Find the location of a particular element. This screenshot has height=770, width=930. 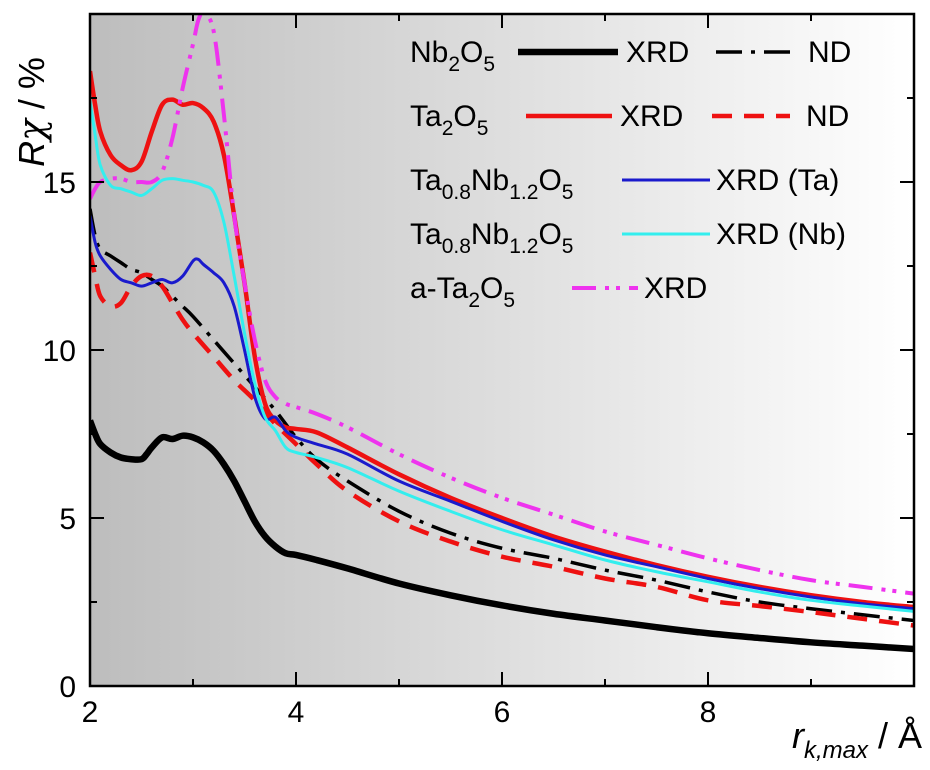

y-tick-label: 15 is located at coordinates (59, 183).